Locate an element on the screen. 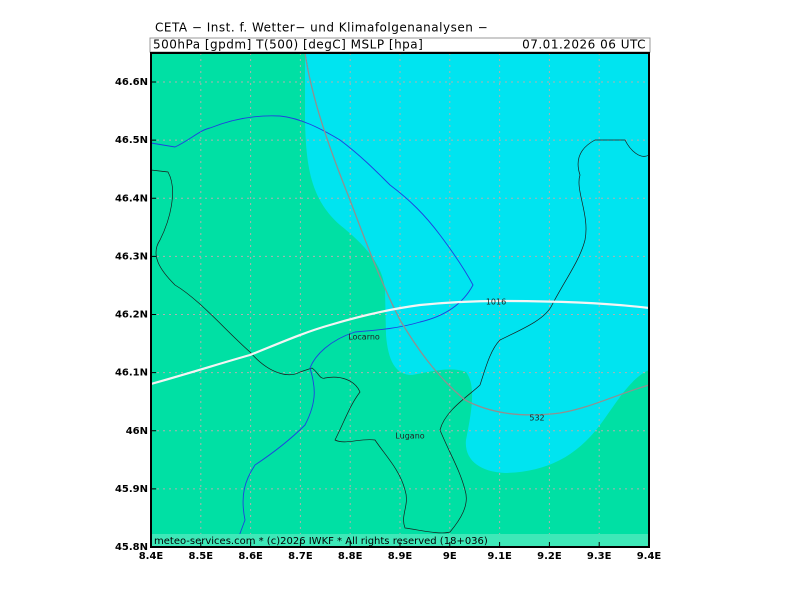 Image resolution: width=800 pixels, height=600 pixels. footer-strip is located at coordinates (400, 540).